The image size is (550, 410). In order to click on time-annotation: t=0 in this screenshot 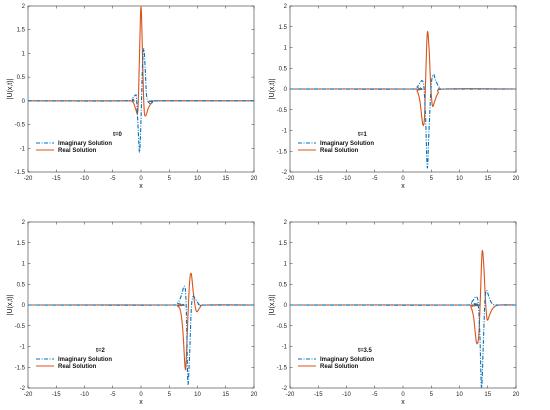, I will do `click(118, 135)`.